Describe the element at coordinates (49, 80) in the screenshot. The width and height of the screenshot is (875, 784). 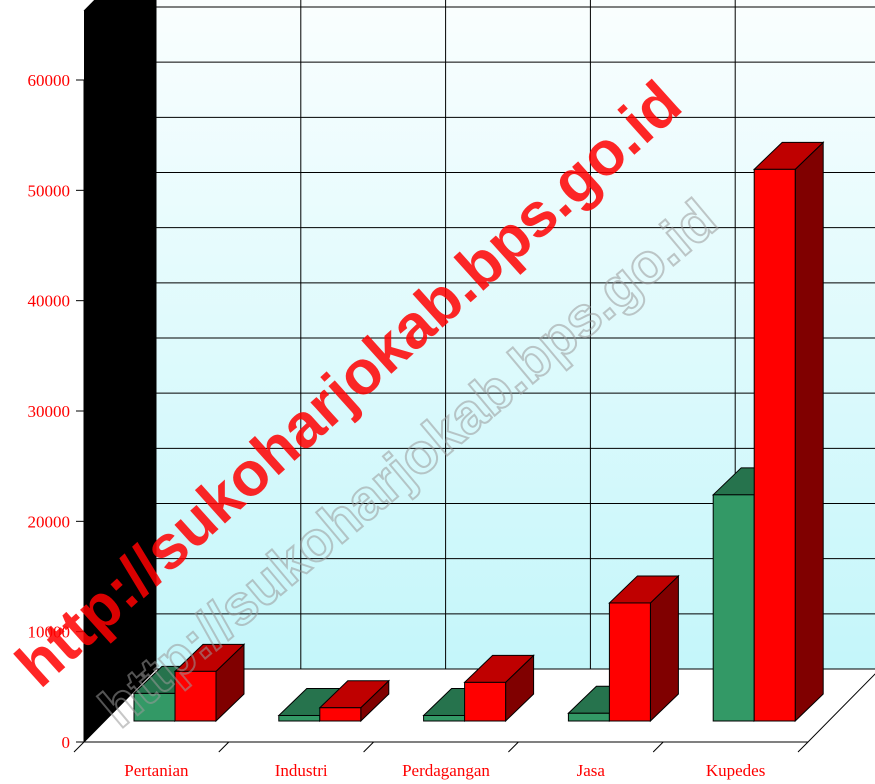
I see `y-tick-label: 60000` at that location.